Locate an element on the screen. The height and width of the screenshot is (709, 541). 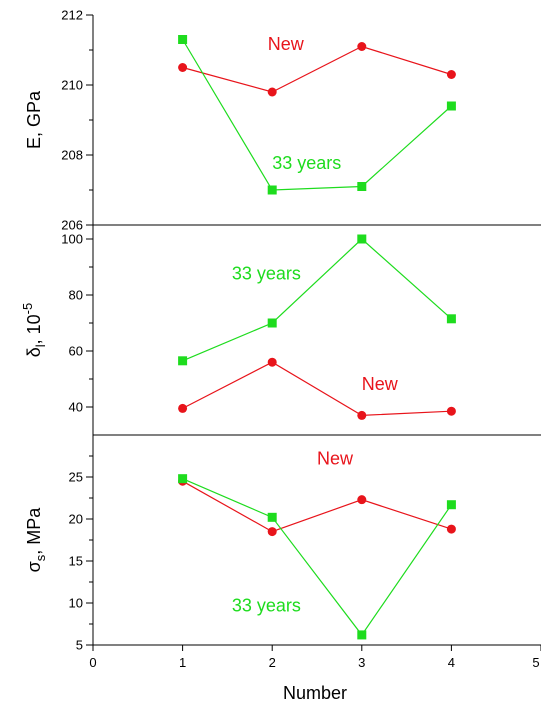
x-axis: 0 1 2 3 4 5 is located at coordinates (315, 657).